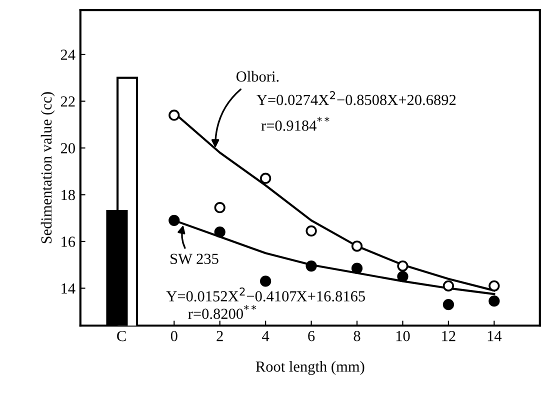 The height and width of the screenshot is (402, 547). I want to click on x-tick-label: 6, so click(311, 336).